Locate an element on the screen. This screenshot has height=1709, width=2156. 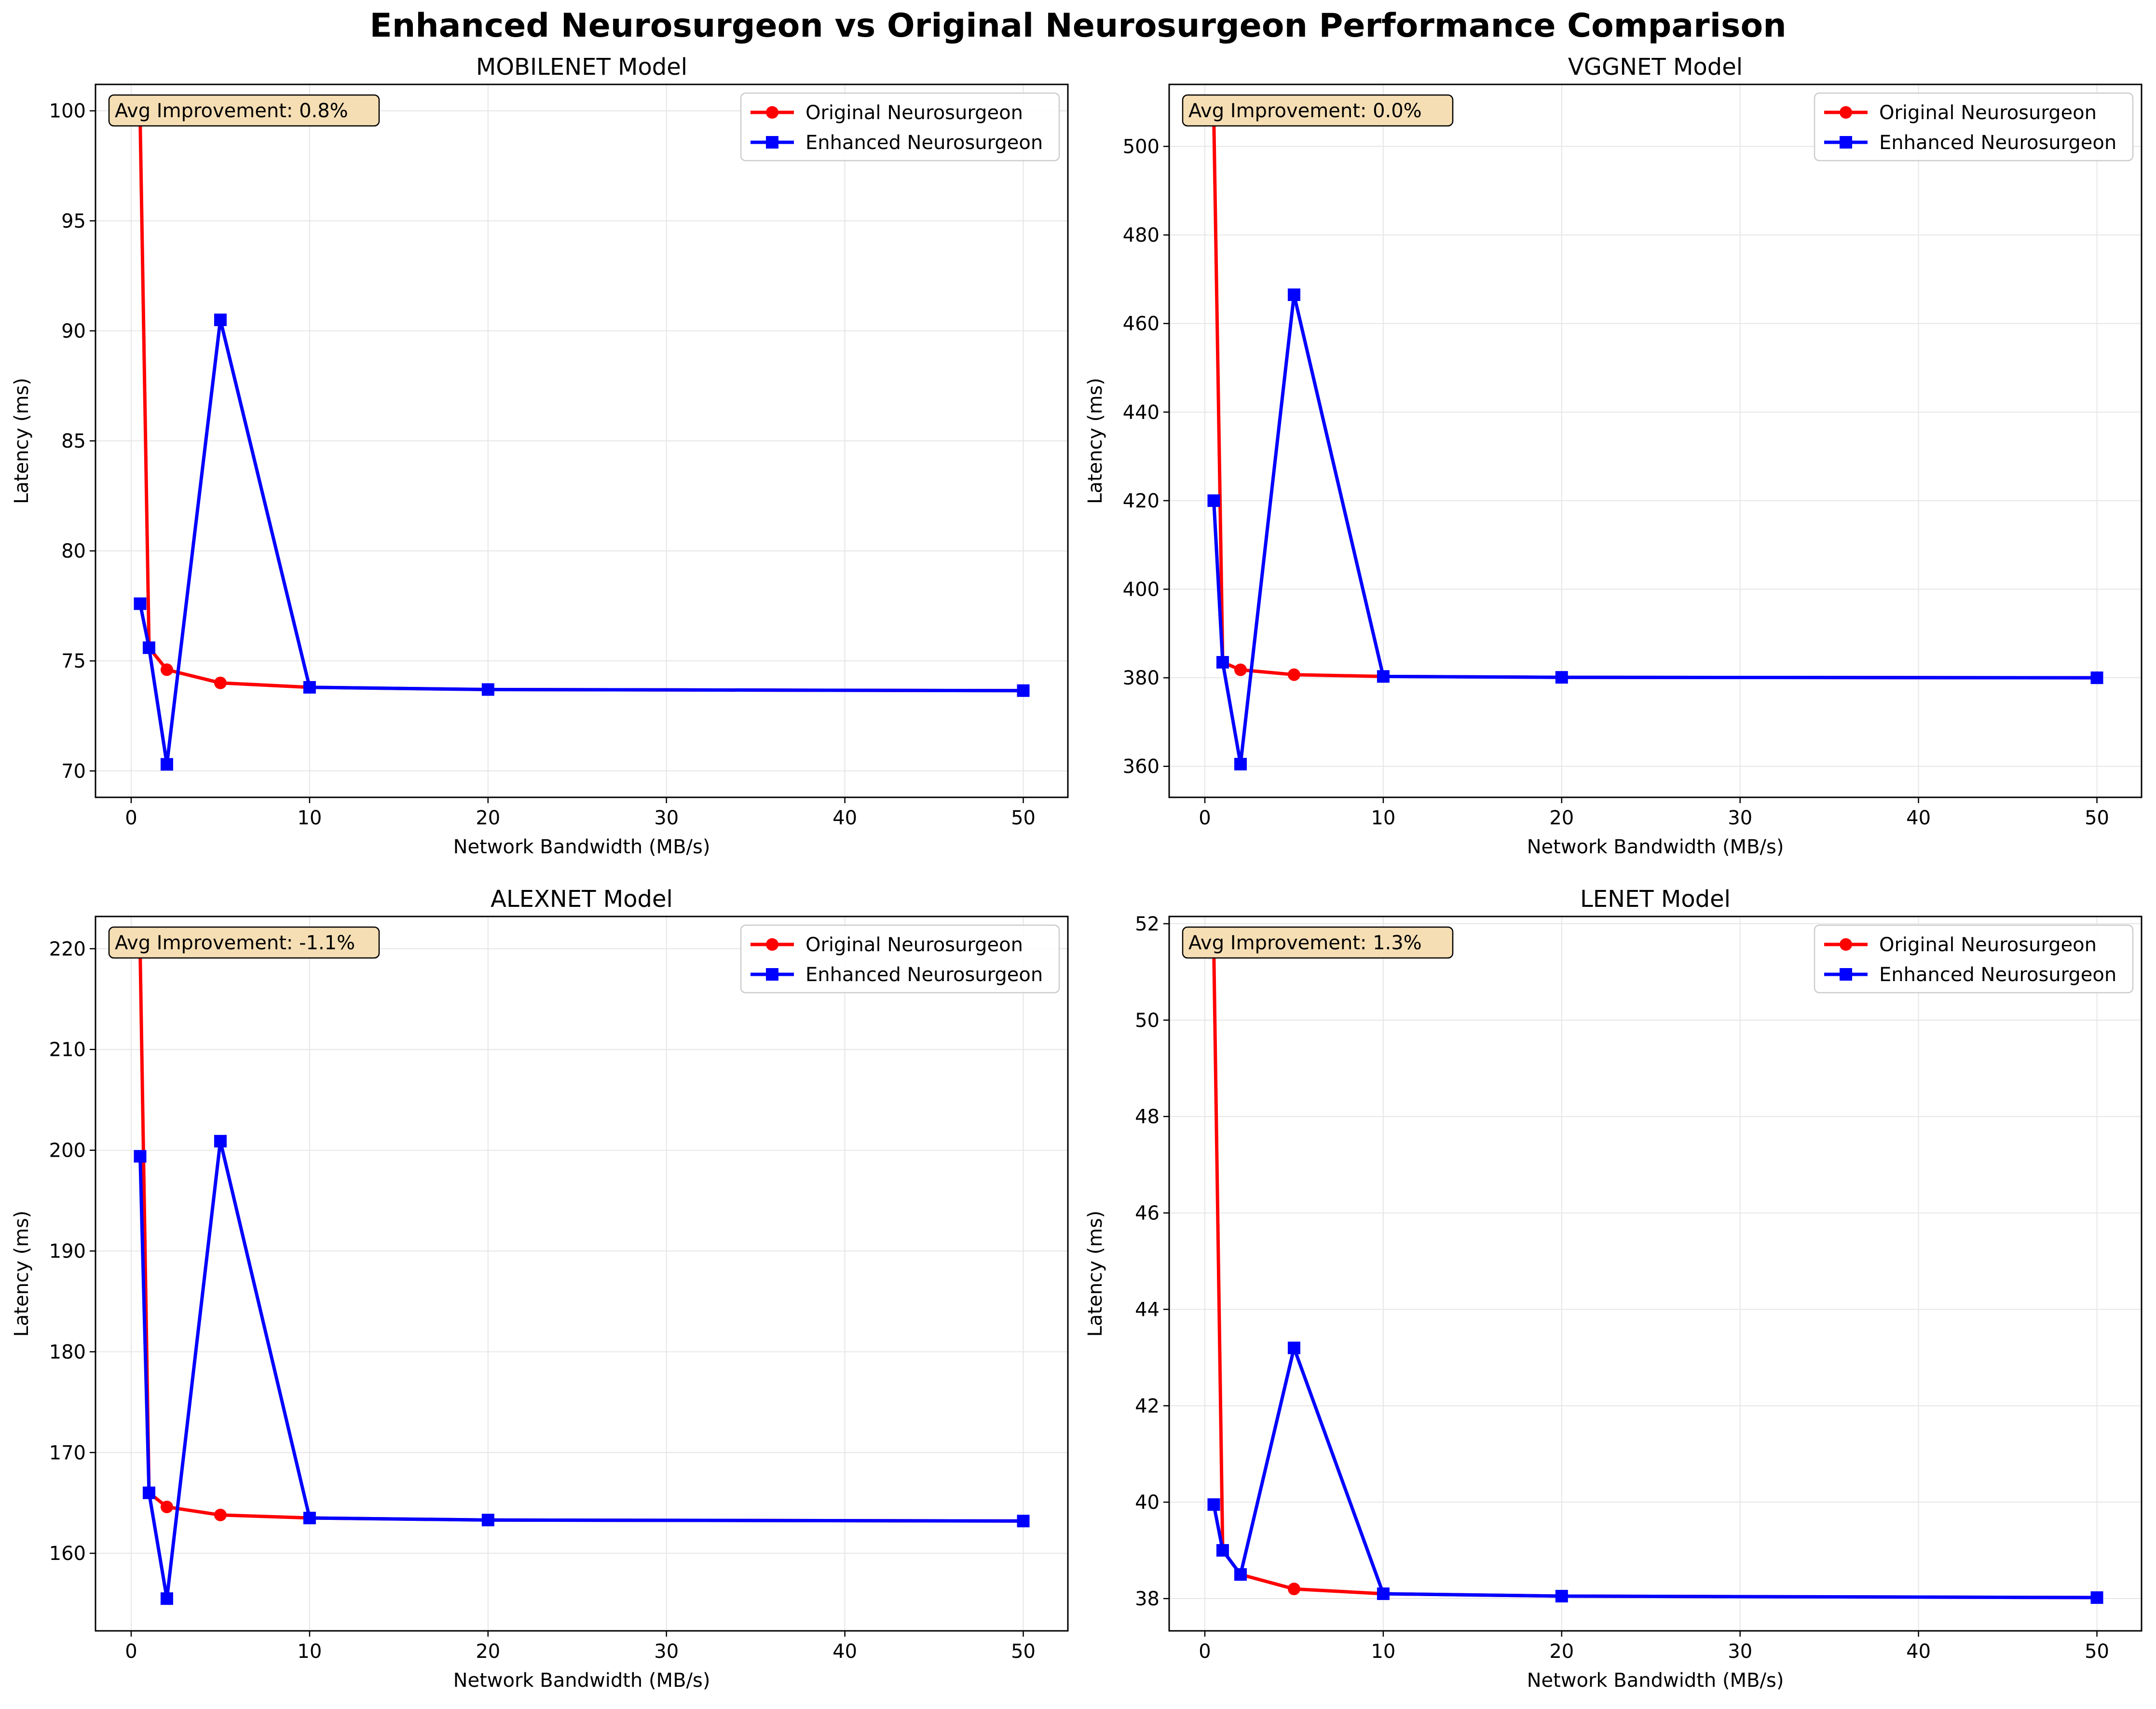
improvement-note: Avg Improvement: 0.8% is located at coordinates (231, 111).